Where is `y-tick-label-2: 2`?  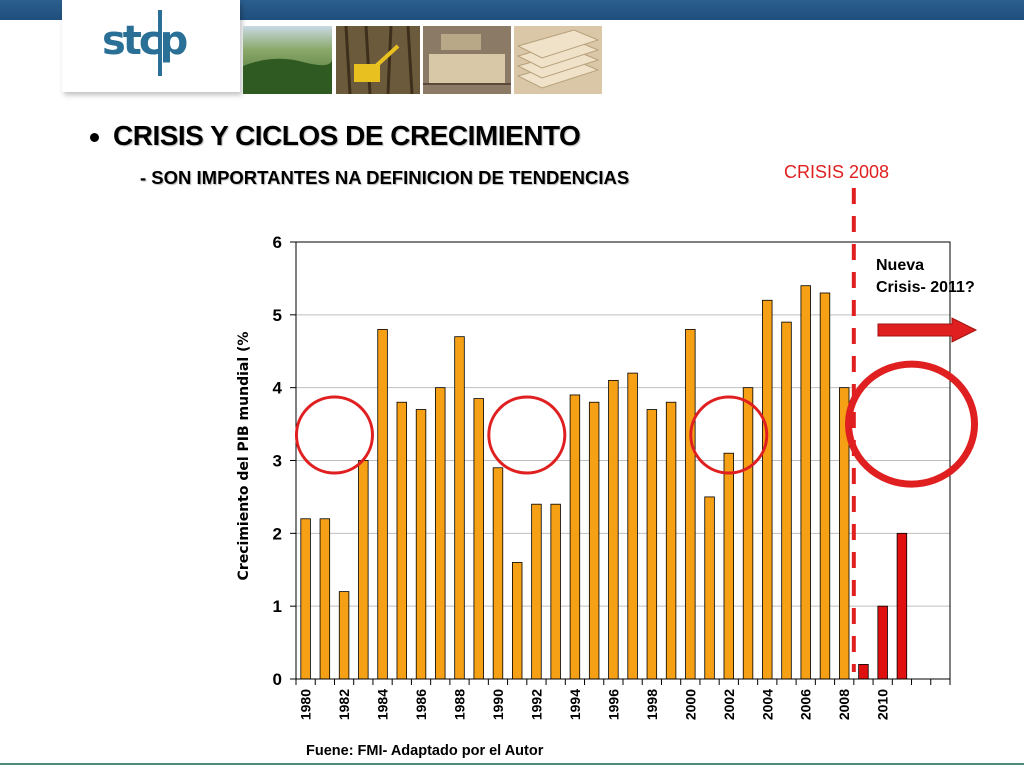 y-tick-label-2: 2 is located at coordinates (277, 533).